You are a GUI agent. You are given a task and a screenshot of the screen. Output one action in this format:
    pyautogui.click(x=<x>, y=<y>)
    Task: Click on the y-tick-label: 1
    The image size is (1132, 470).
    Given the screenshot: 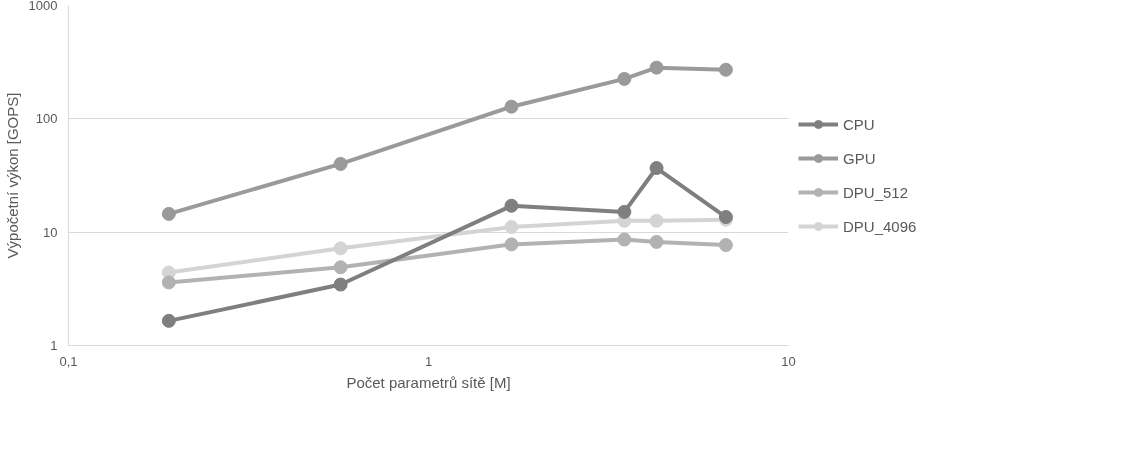 What is the action you would take?
    pyautogui.click(x=54, y=345)
    